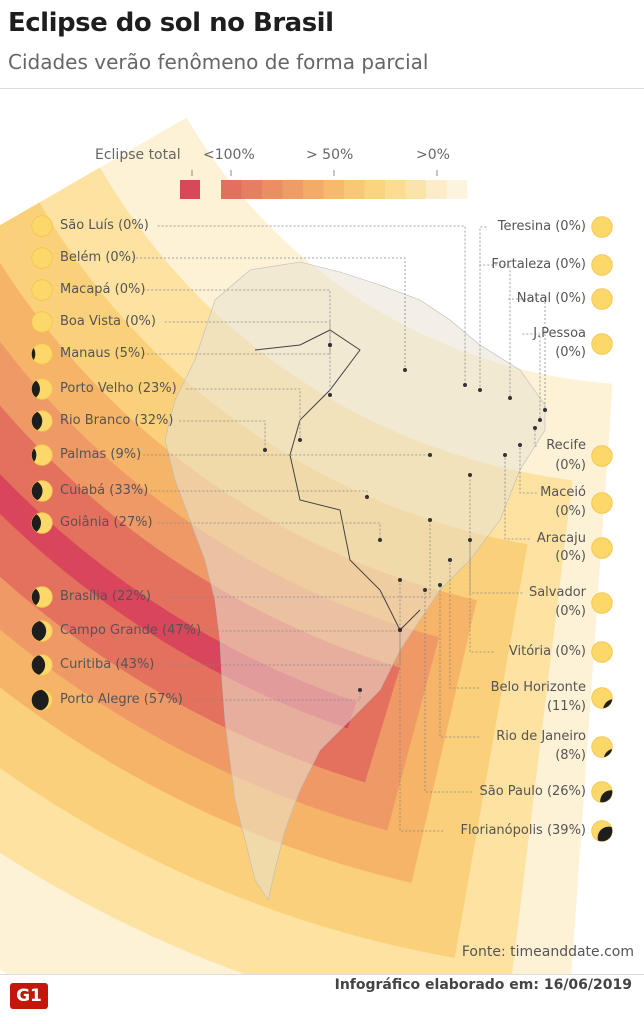 This screenshot has height=1024, width=644. Describe the element at coordinates (570, 755) in the screenshot. I see `city-pct-label: (8%)` at that location.